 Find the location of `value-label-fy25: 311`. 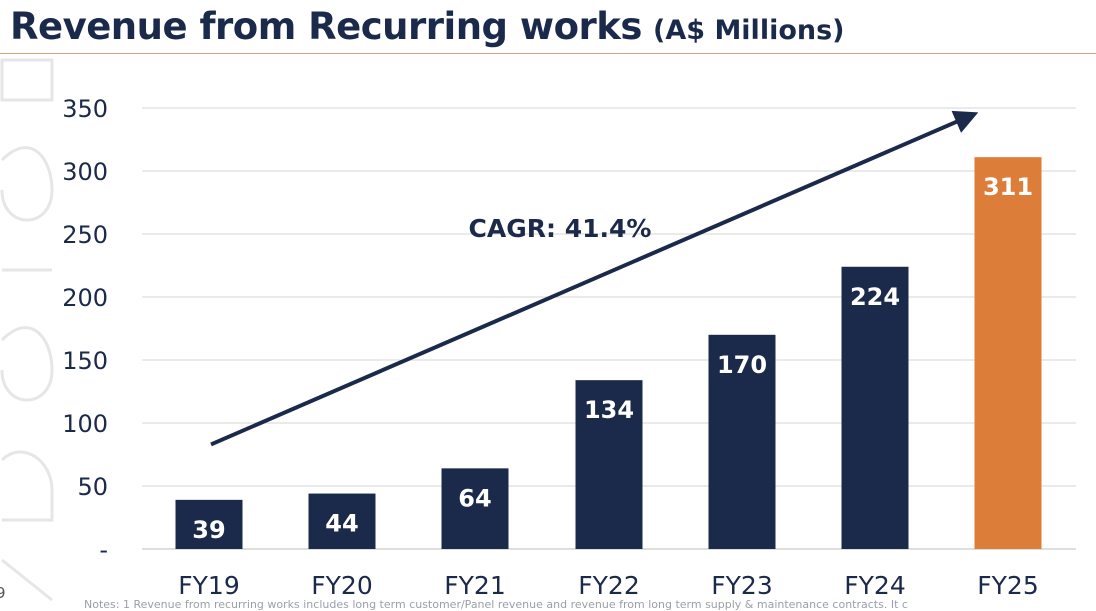

value-label-fy25: 311 is located at coordinates (1008, 187).